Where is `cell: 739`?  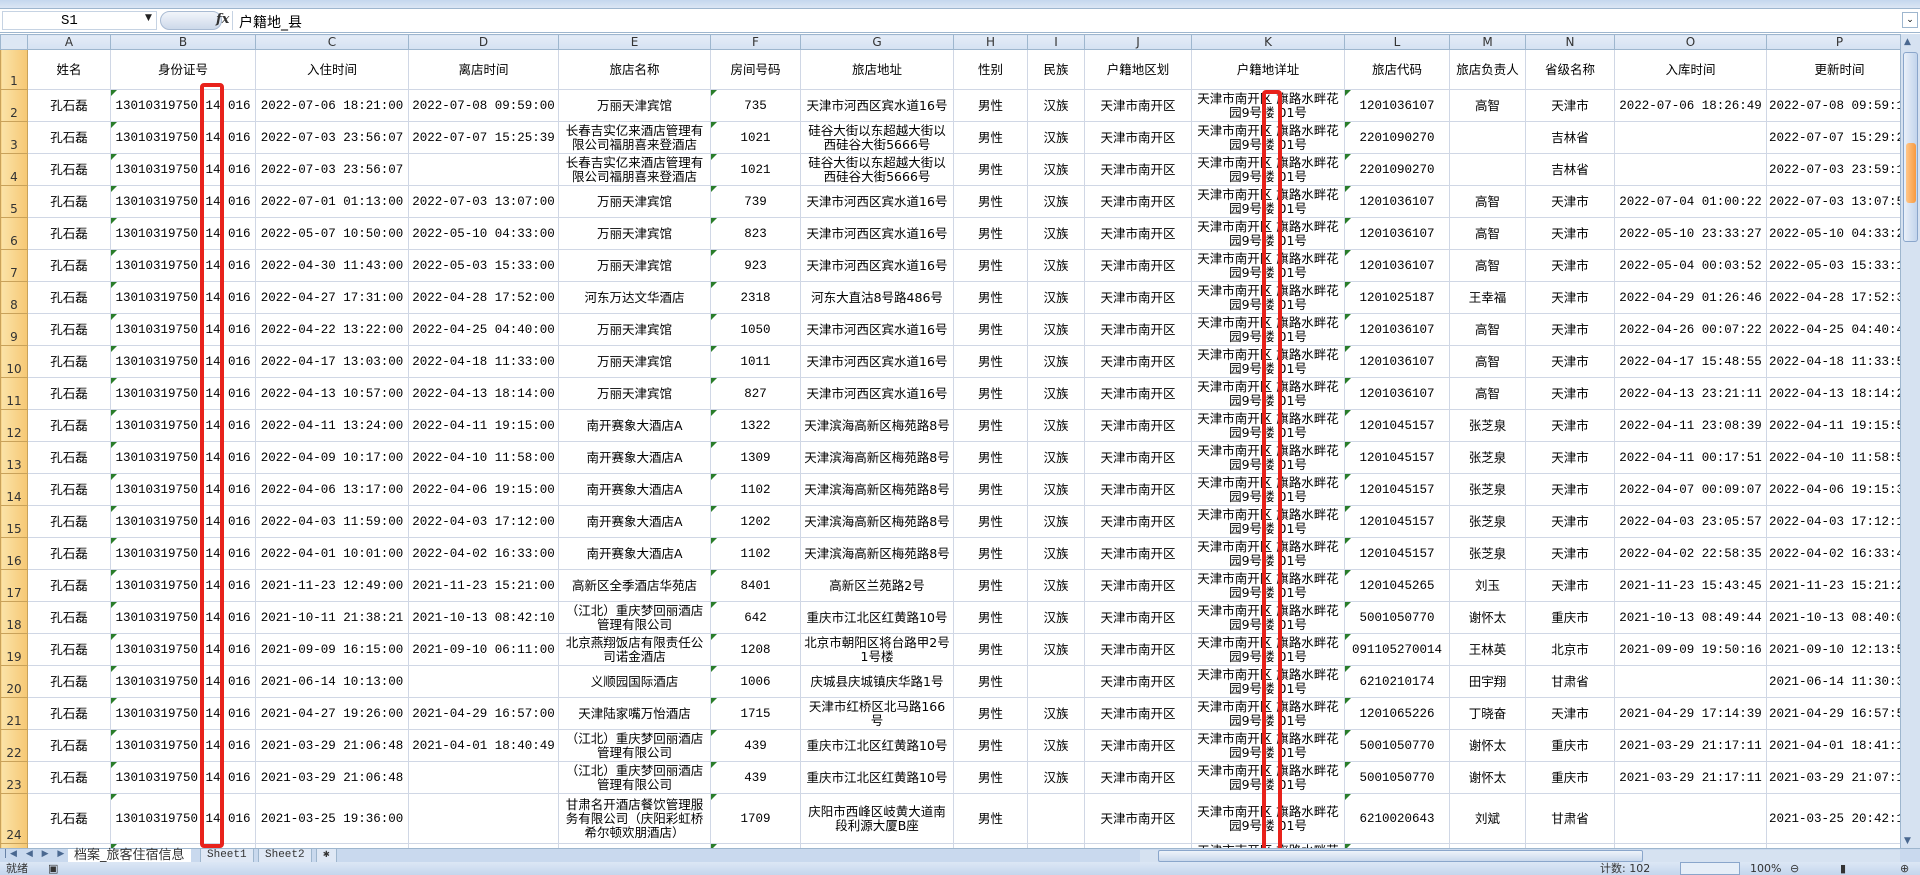 cell: 739 is located at coordinates (755, 201).